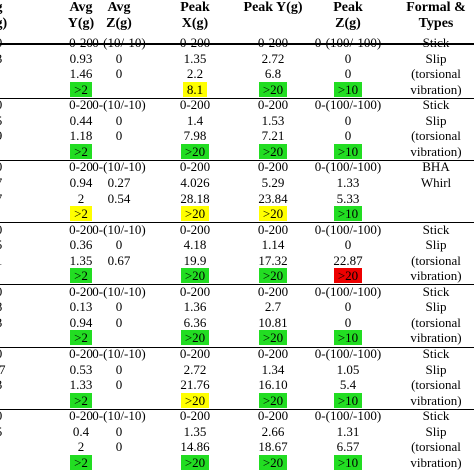 Image resolution: width=474 pixels, height=474 pixels. What do you see at coordinates (273, 74) in the screenshot?
I see `cell-text: 6.8` at bounding box center [273, 74].